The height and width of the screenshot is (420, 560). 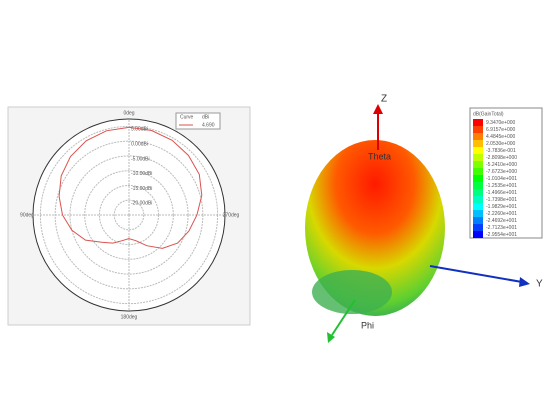 I want to click on theta-label: Theta, so click(x=379, y=156).